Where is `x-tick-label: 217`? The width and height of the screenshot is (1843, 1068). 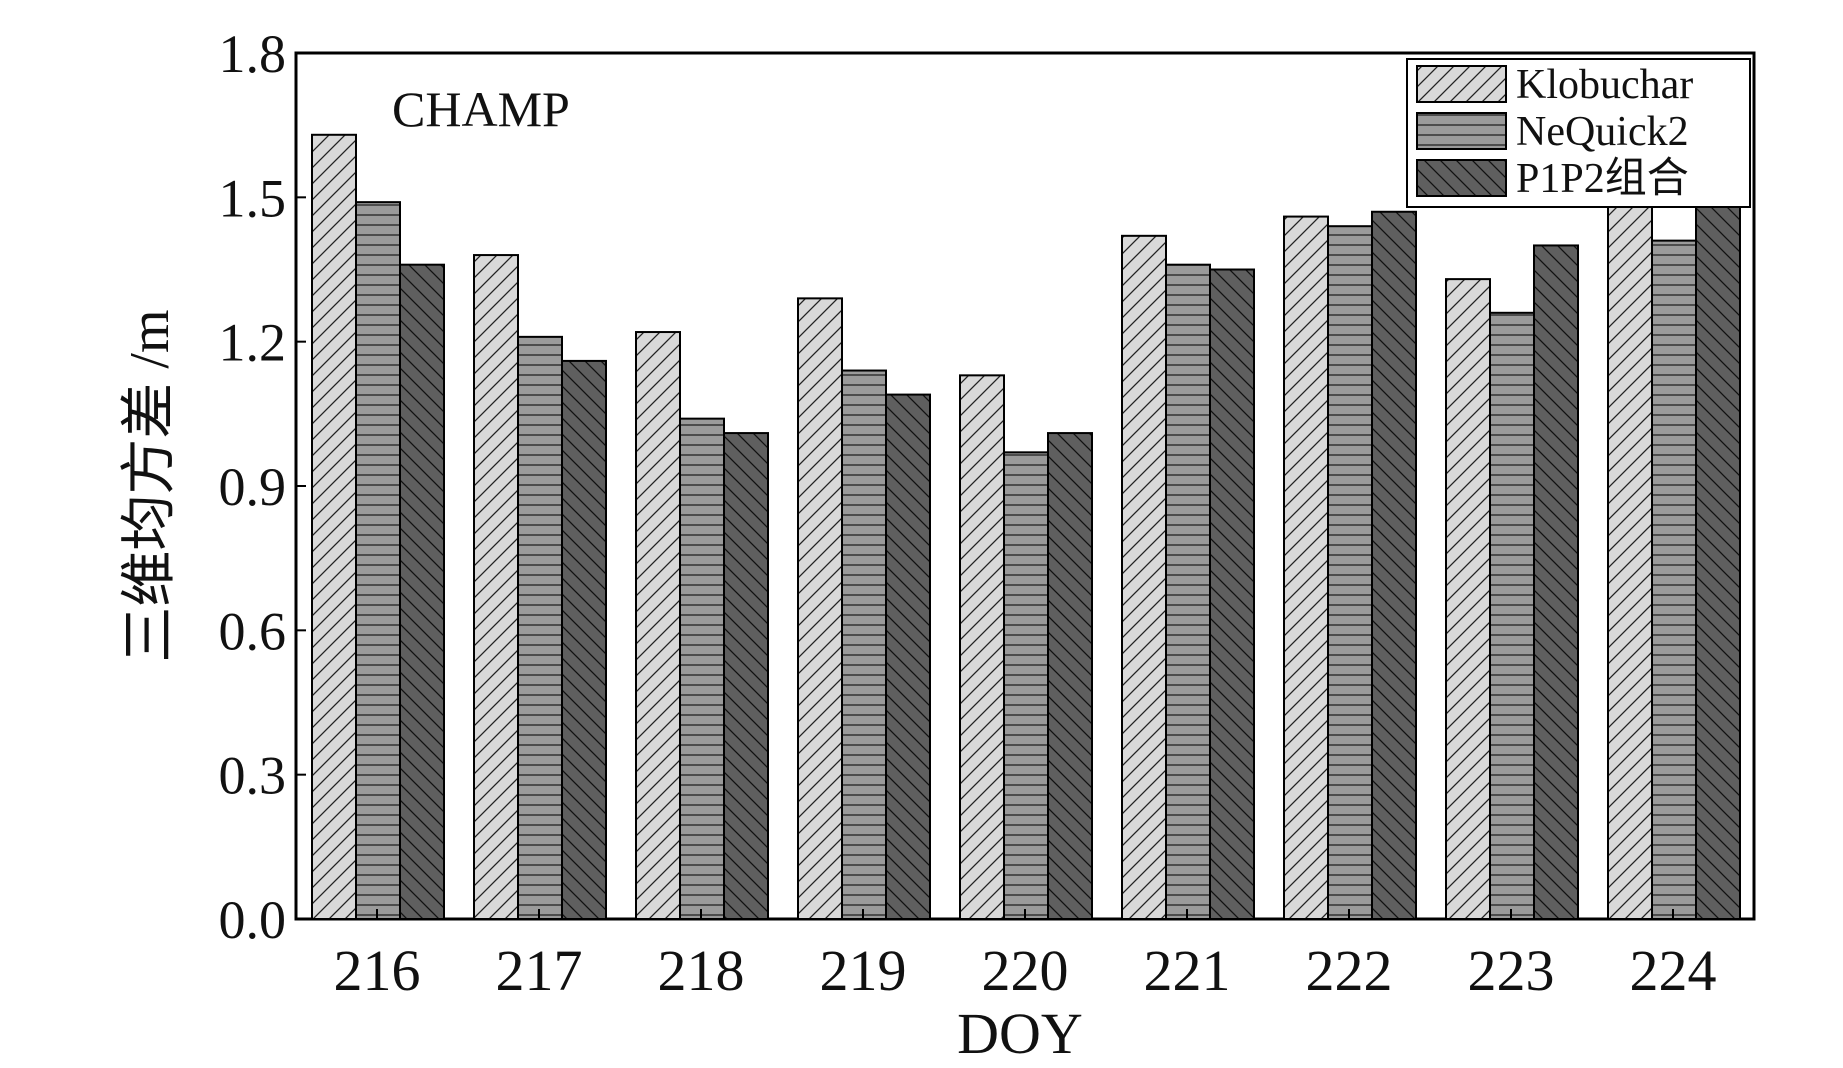
x-tick-label: 217 is located at coordinates (539, 970).